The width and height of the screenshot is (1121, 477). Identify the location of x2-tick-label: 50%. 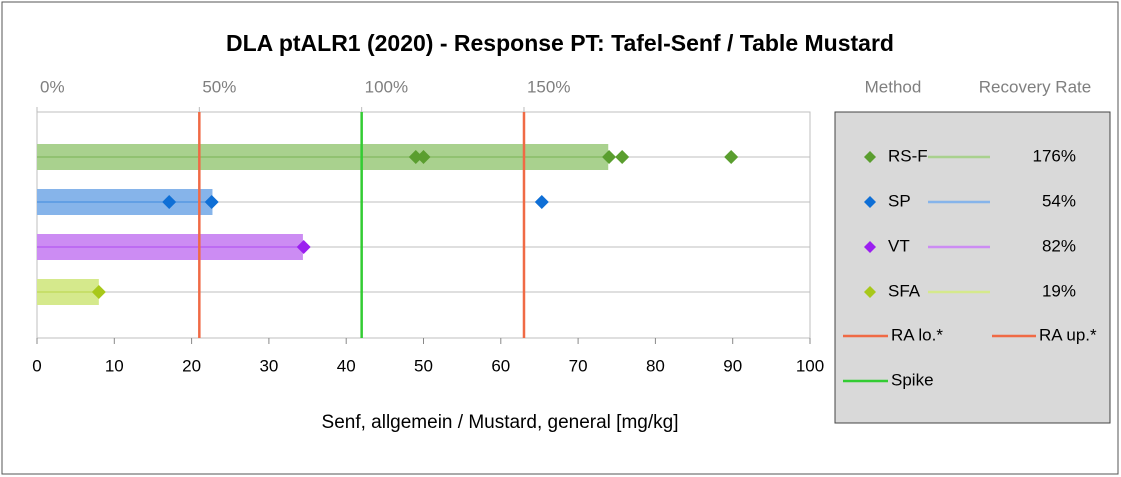
(219, 86).